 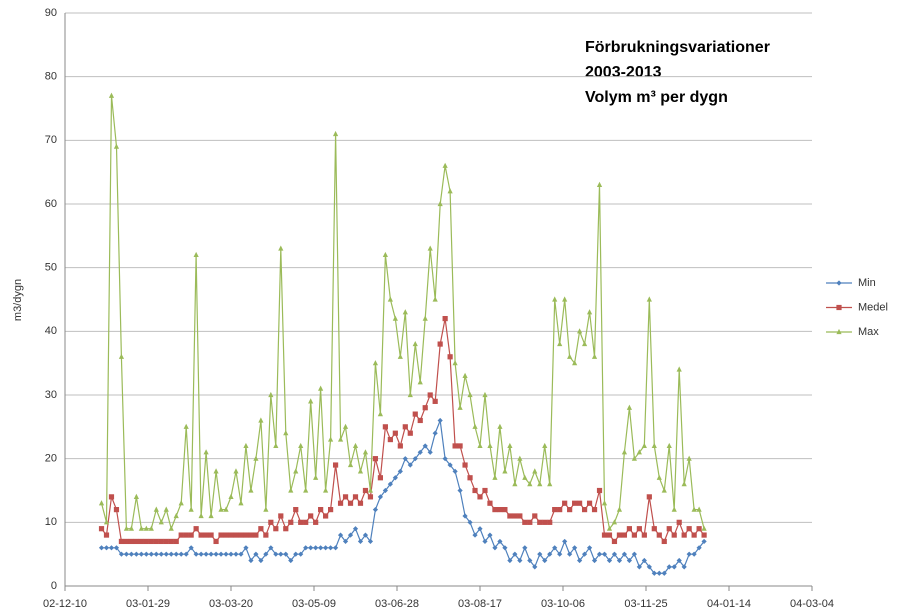 I want to click on chart-title: 2003-2013, so click(x=623, y=72).